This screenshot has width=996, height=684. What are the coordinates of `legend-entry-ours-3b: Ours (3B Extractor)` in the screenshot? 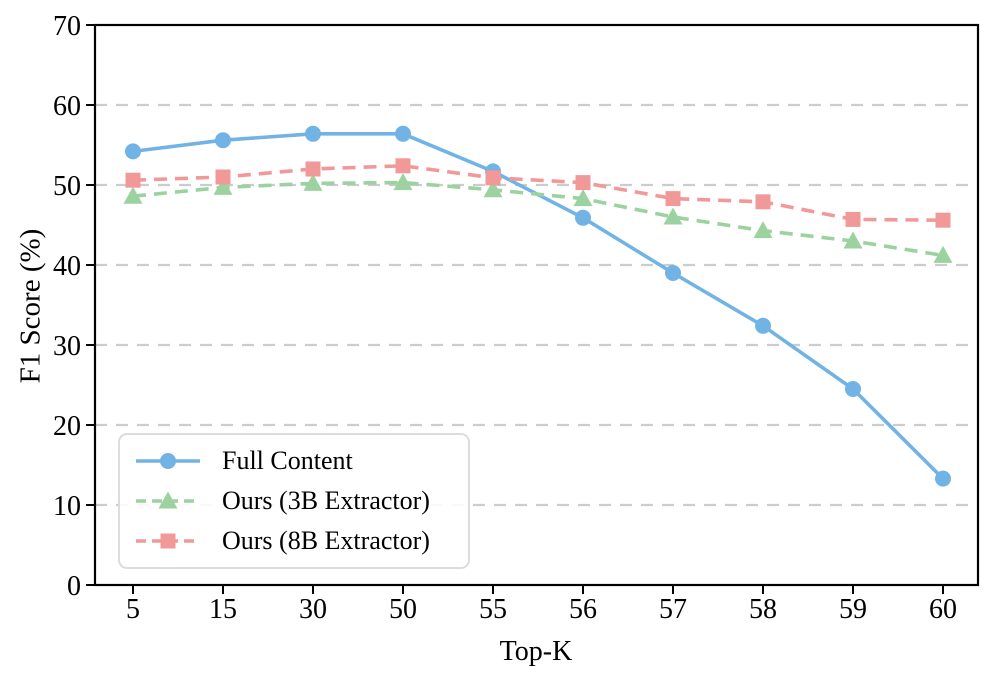 It's located at (298, 500).